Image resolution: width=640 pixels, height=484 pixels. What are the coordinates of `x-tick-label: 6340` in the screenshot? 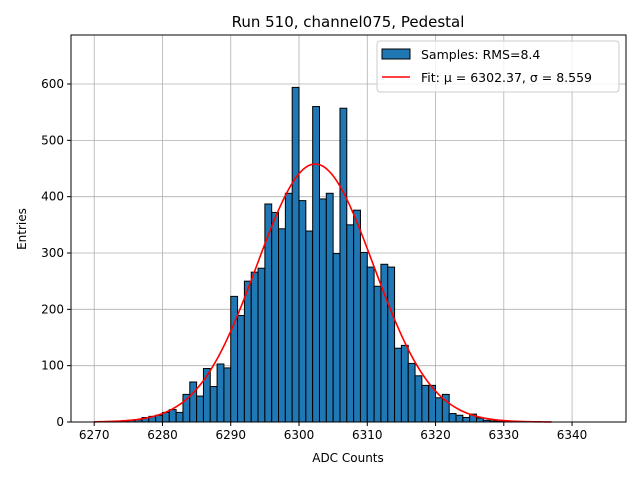 It's located at (572, 435).